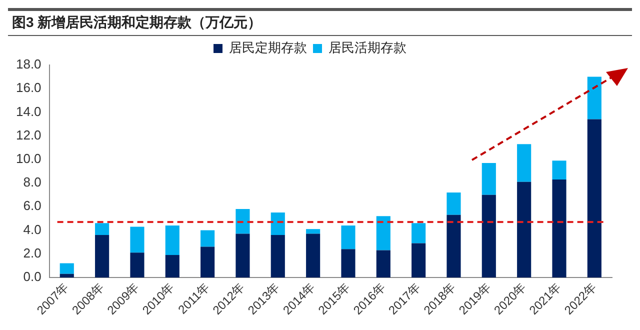 Image resolution: width=640 pixels, height=330 pixels. I want to click on y-tick-label: 10.0, so click(29, 158).